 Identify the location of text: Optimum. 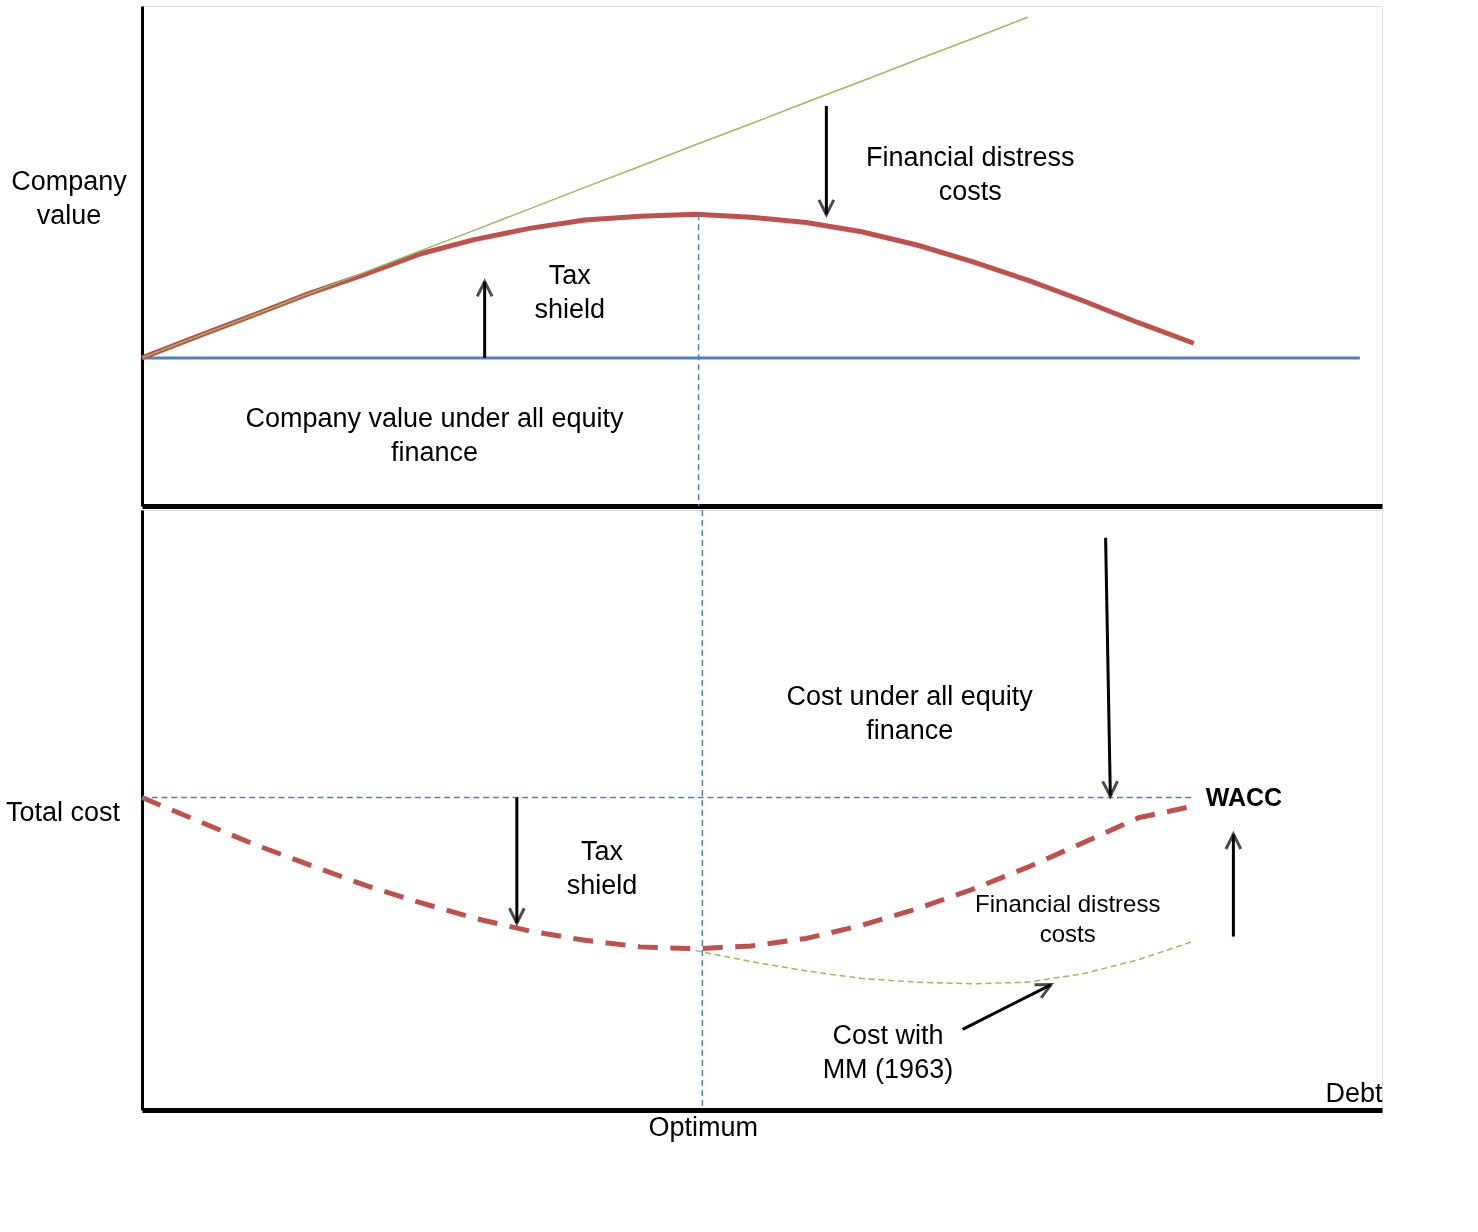
(703, 1126).